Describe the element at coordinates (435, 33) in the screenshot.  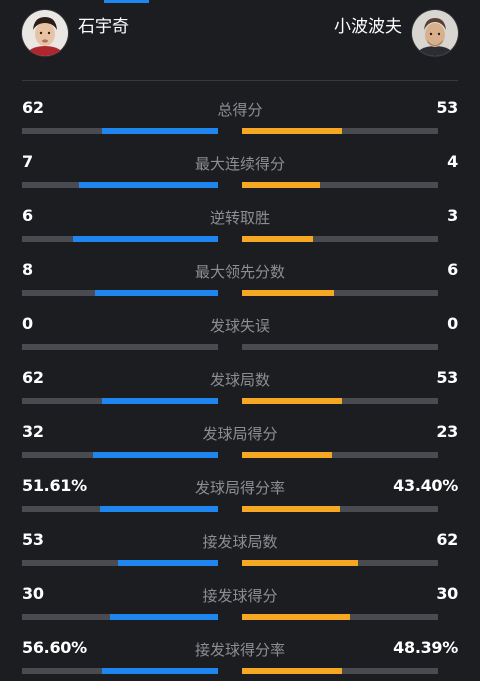
I see `player-right-avatar` at that location.